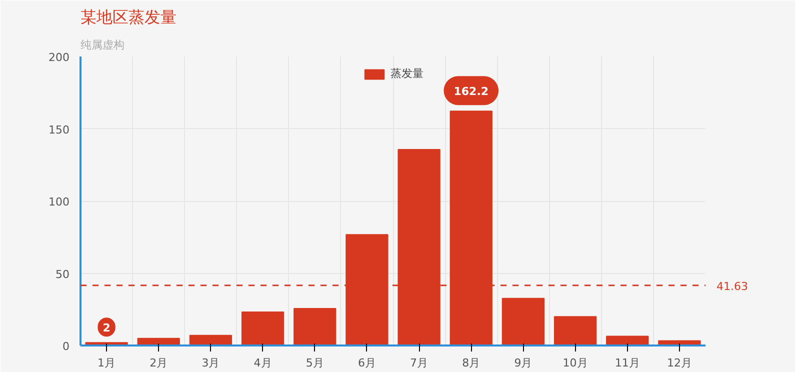 This screenshot has height=378, width=800. Describe the element at coordinates (107, 363) in the screenshot. I see `x-tick-label: 1月` at that location.